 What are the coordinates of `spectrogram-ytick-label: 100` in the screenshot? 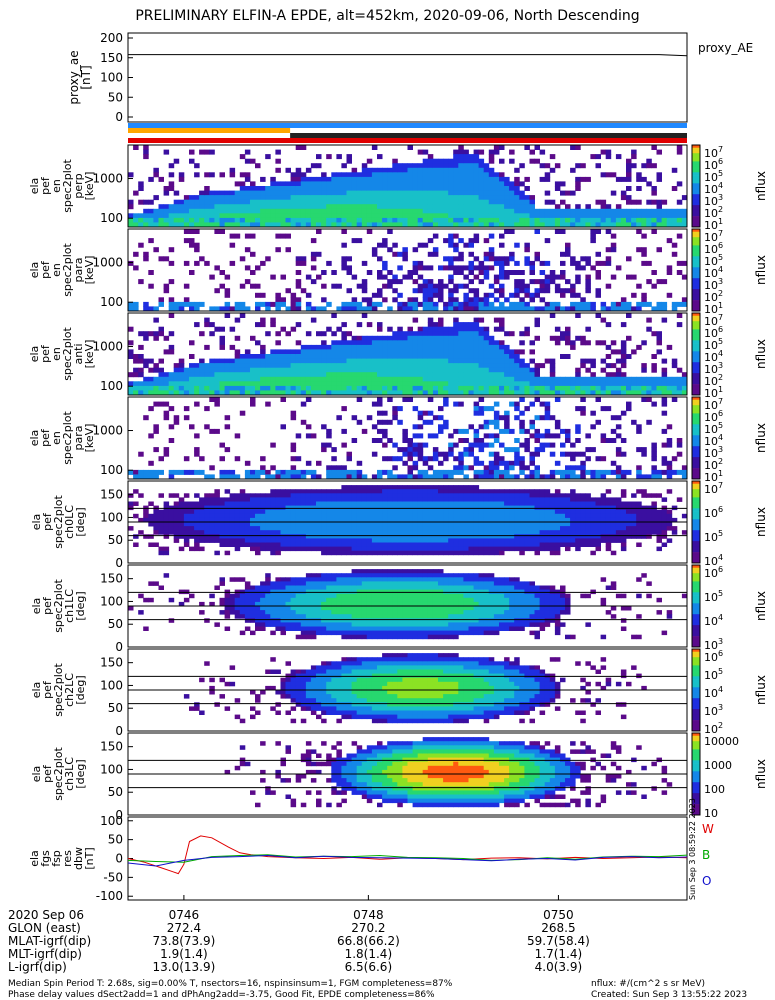 It's located at (111, 386).